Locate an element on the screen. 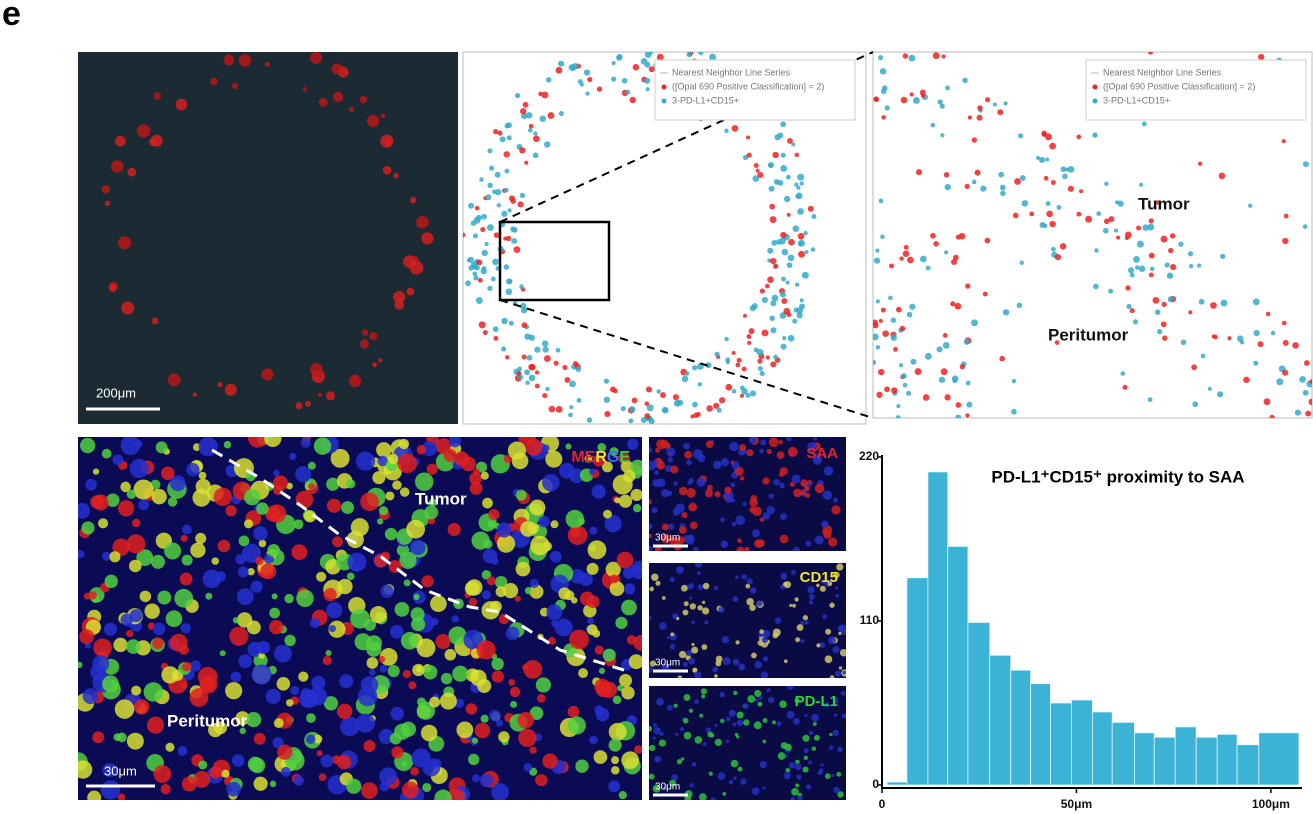 The image size is (1313, 814). x-tick-label: 100μm is located at coordinates (1271, 804).